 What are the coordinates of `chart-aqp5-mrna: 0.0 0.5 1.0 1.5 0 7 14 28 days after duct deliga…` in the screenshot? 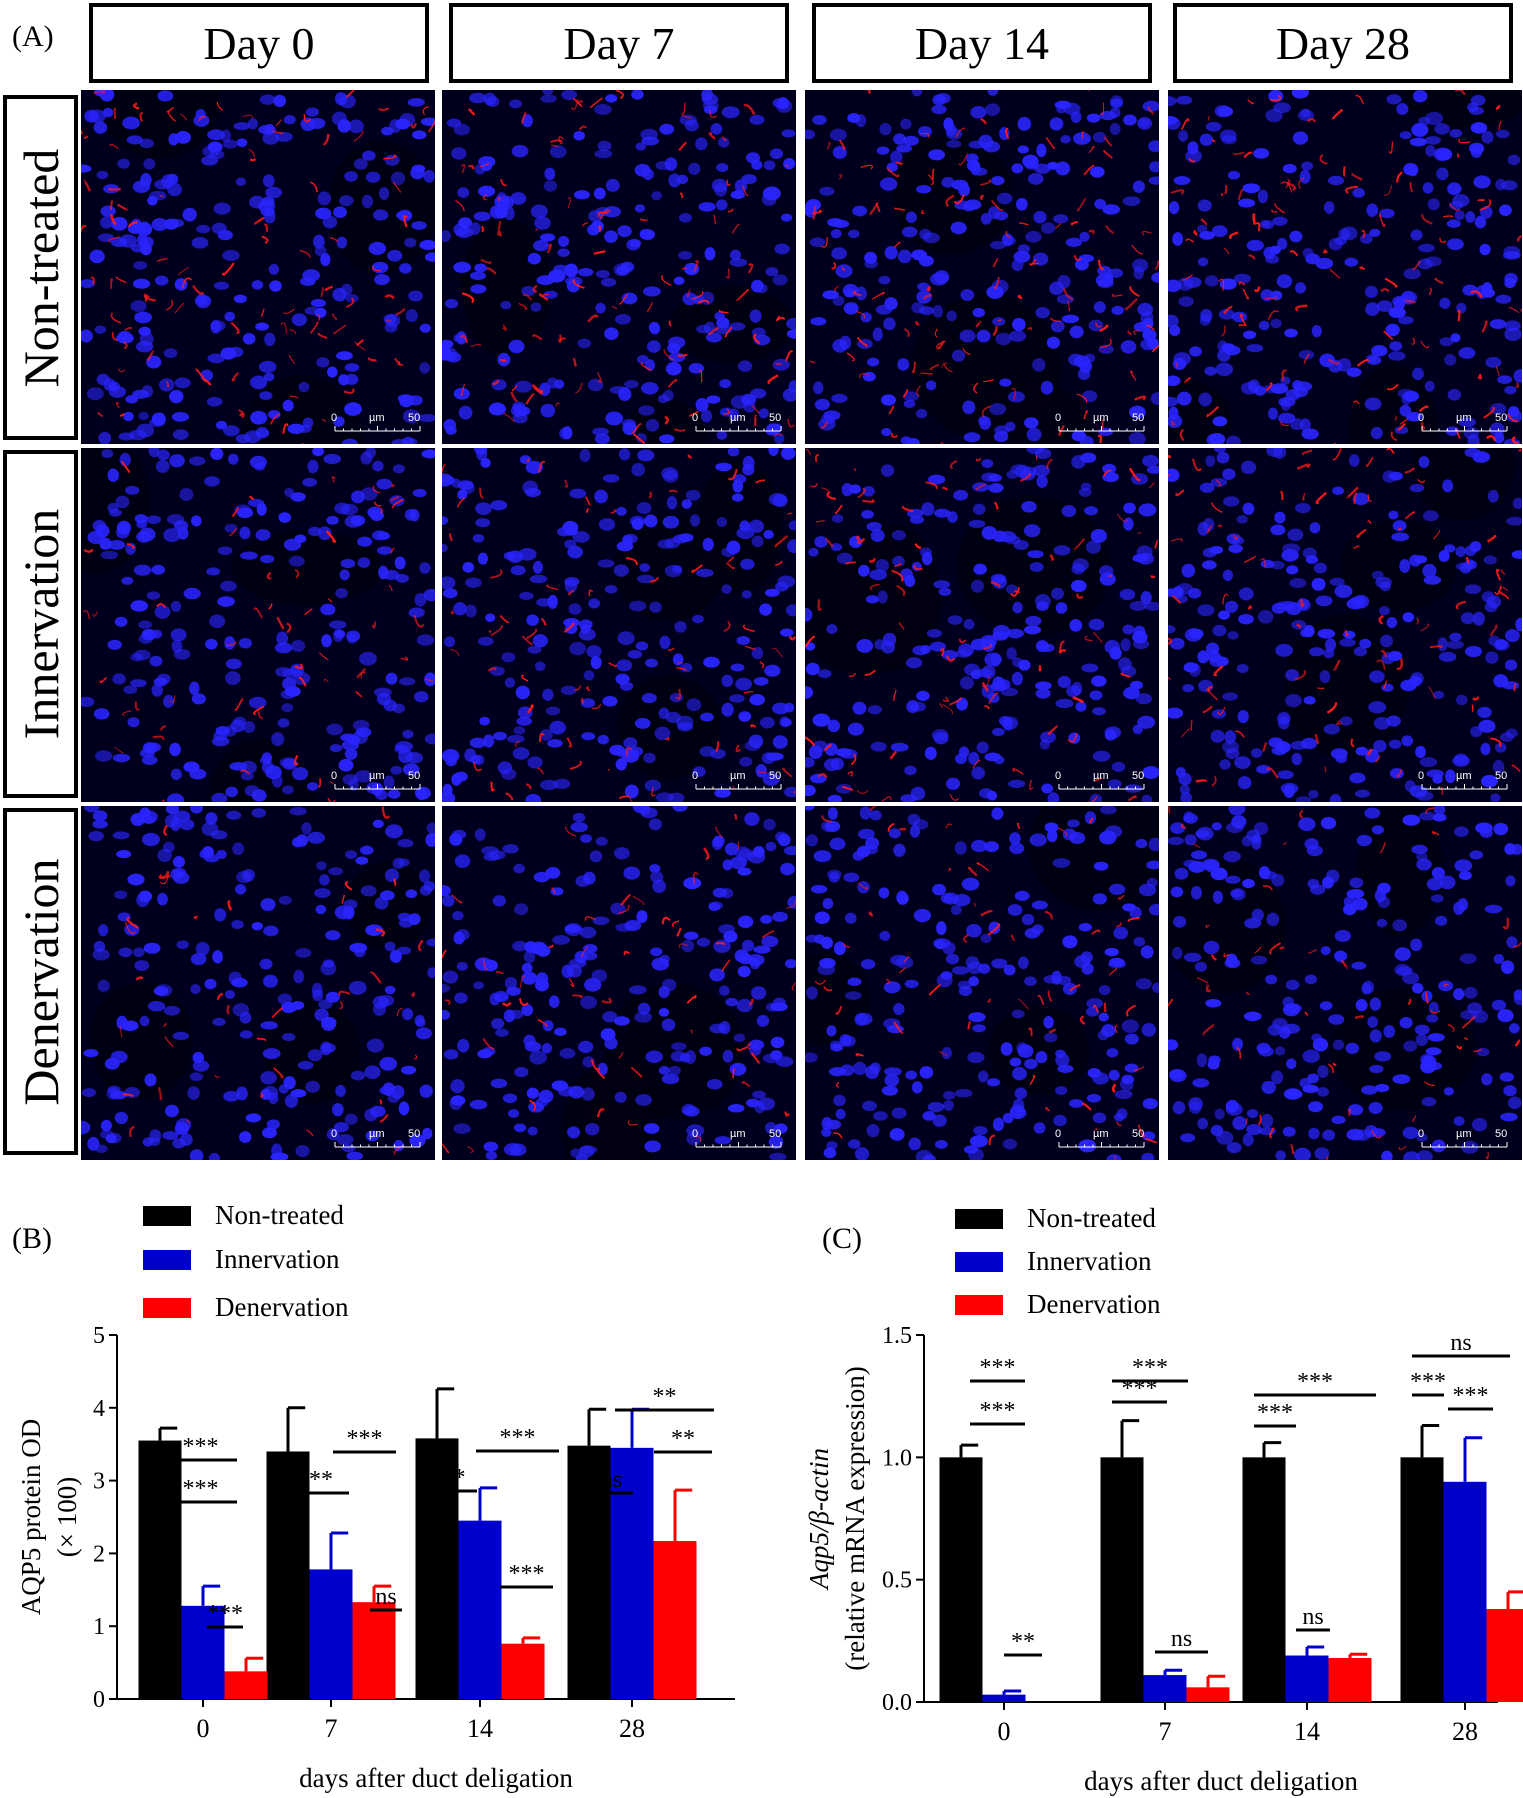 It's located at (1163, 1559).